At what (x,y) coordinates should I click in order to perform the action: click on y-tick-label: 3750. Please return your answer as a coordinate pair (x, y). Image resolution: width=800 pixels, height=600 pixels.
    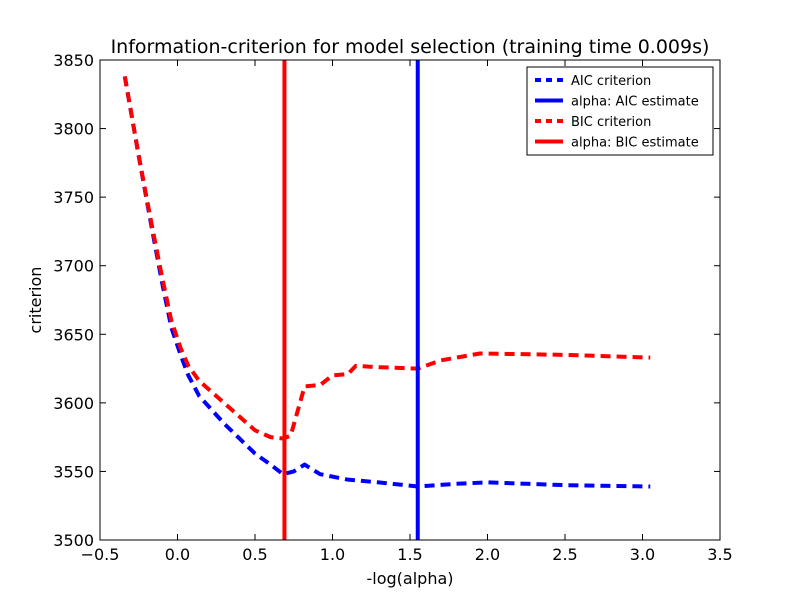
    Looking at the image, I should click on (73, 197).